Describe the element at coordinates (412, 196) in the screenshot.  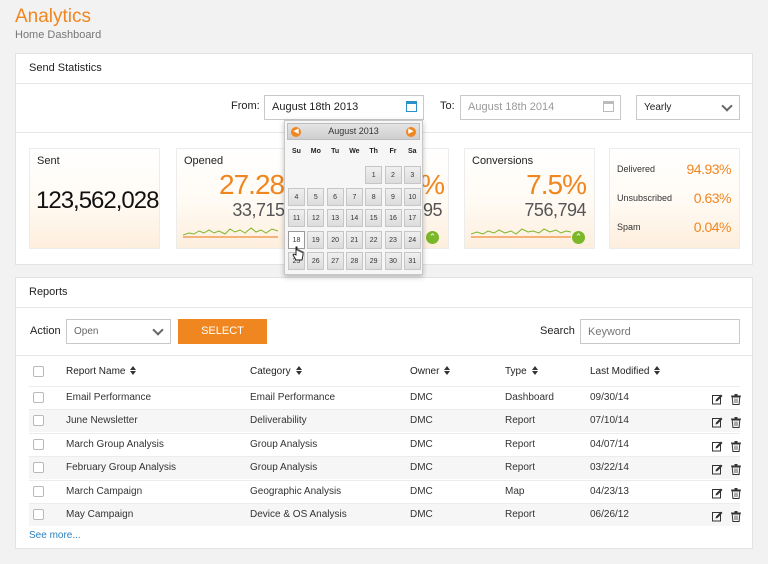
I see `datepicker-day: 10` at that location.